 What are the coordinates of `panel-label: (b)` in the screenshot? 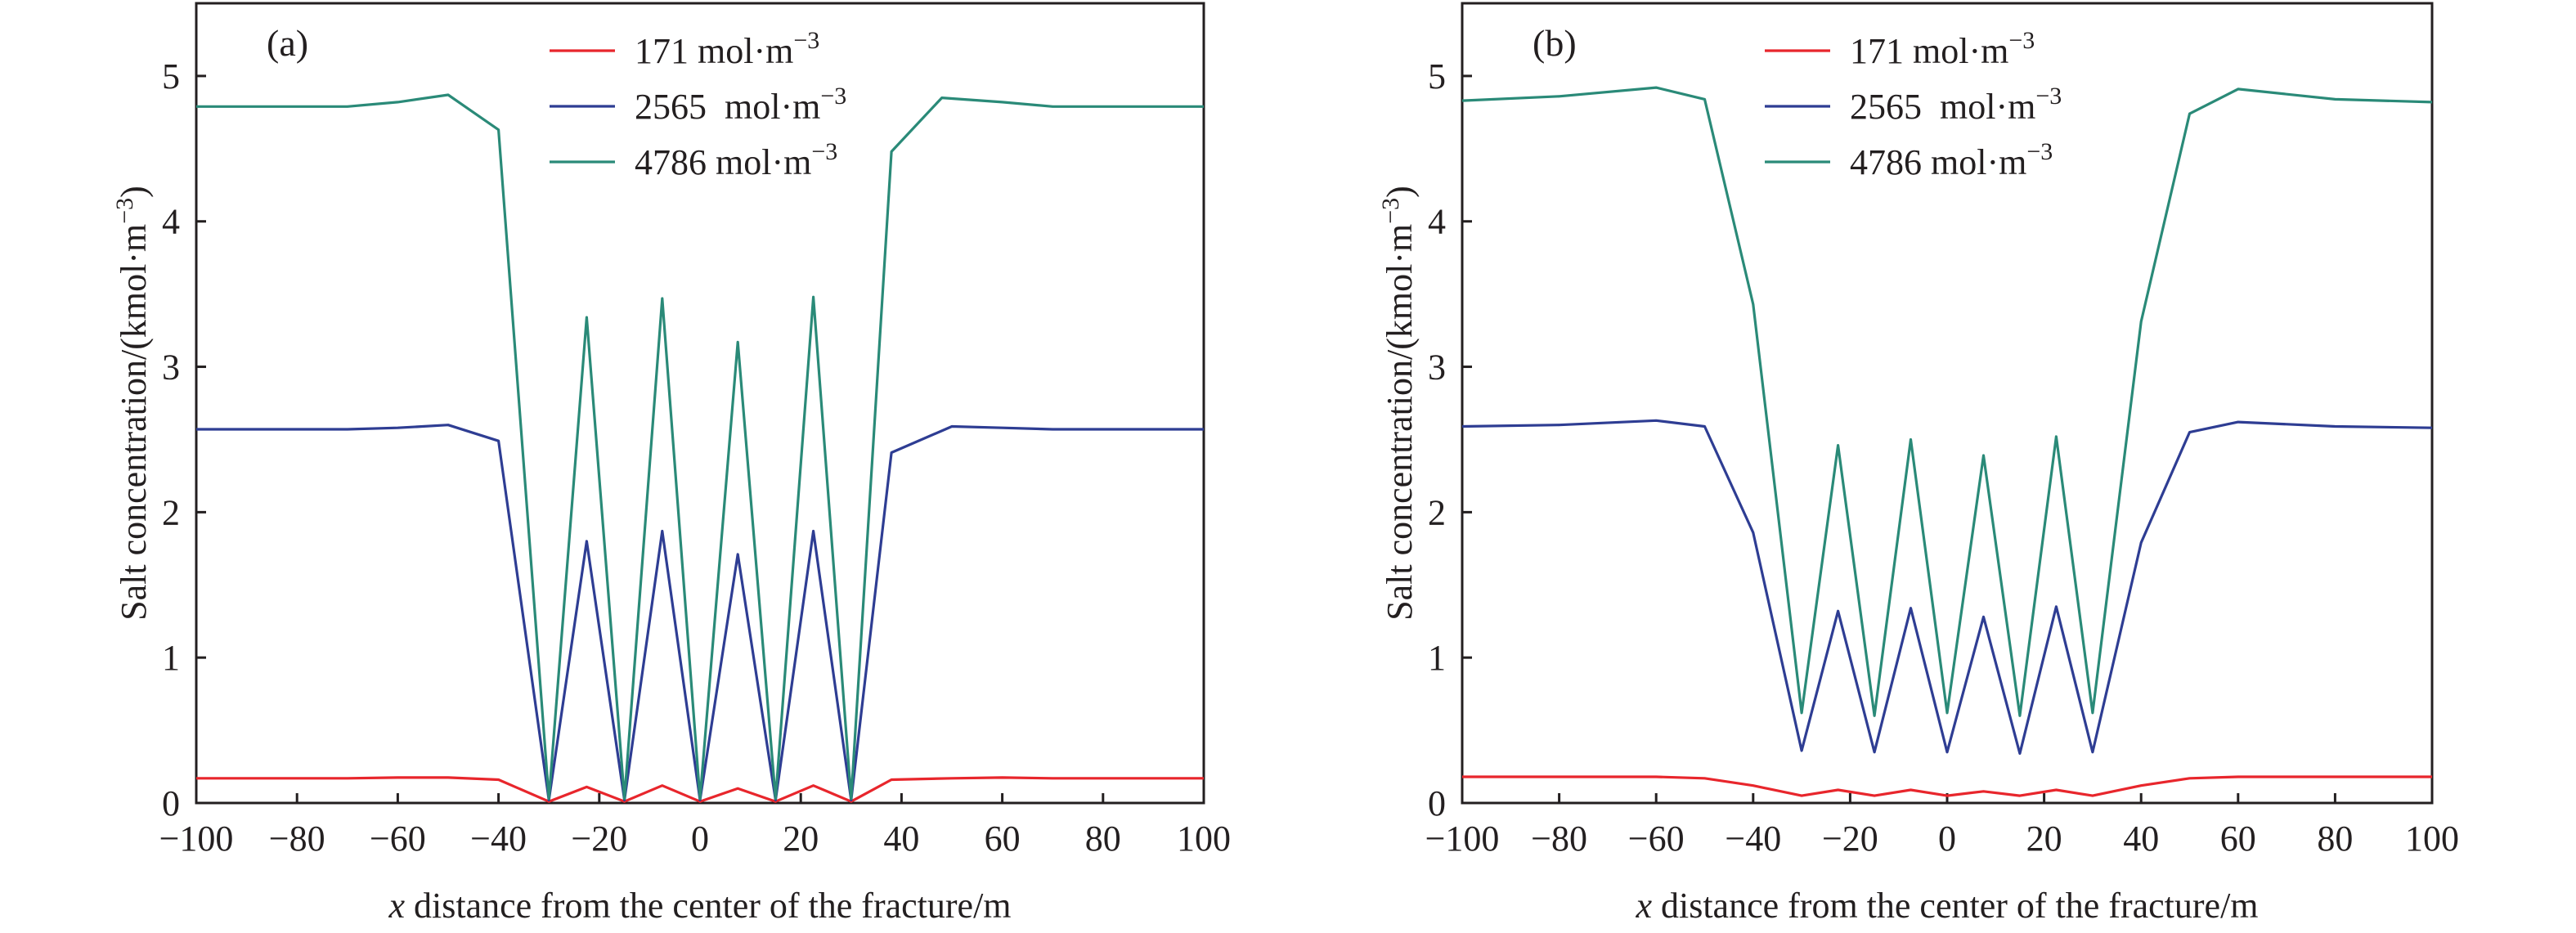 It's located at (1555, 43).